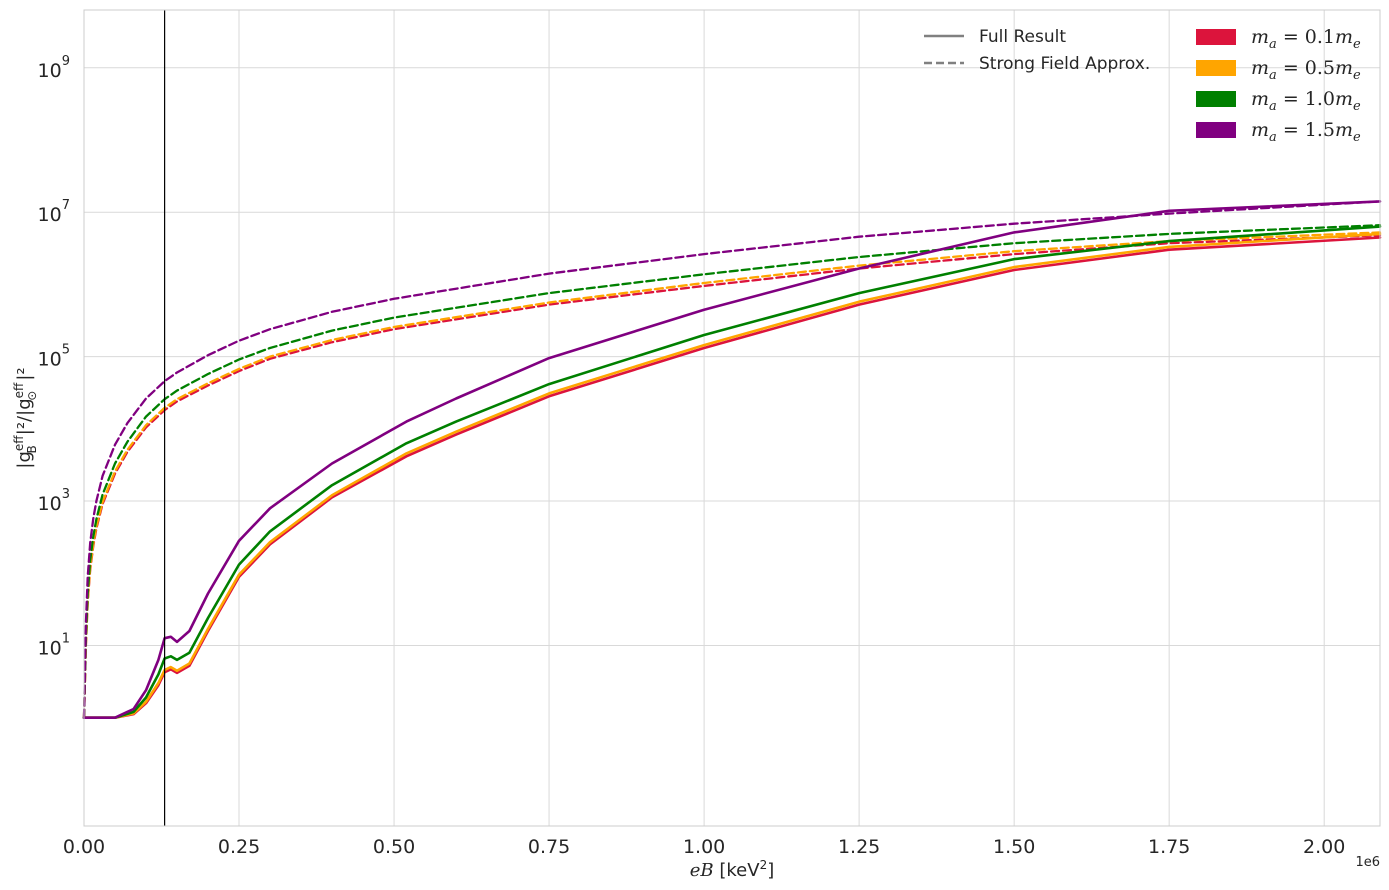 The width and height of the screenshot is (1389, 890). I want to click on x-tick-label: 0.75, so click(549, 847).